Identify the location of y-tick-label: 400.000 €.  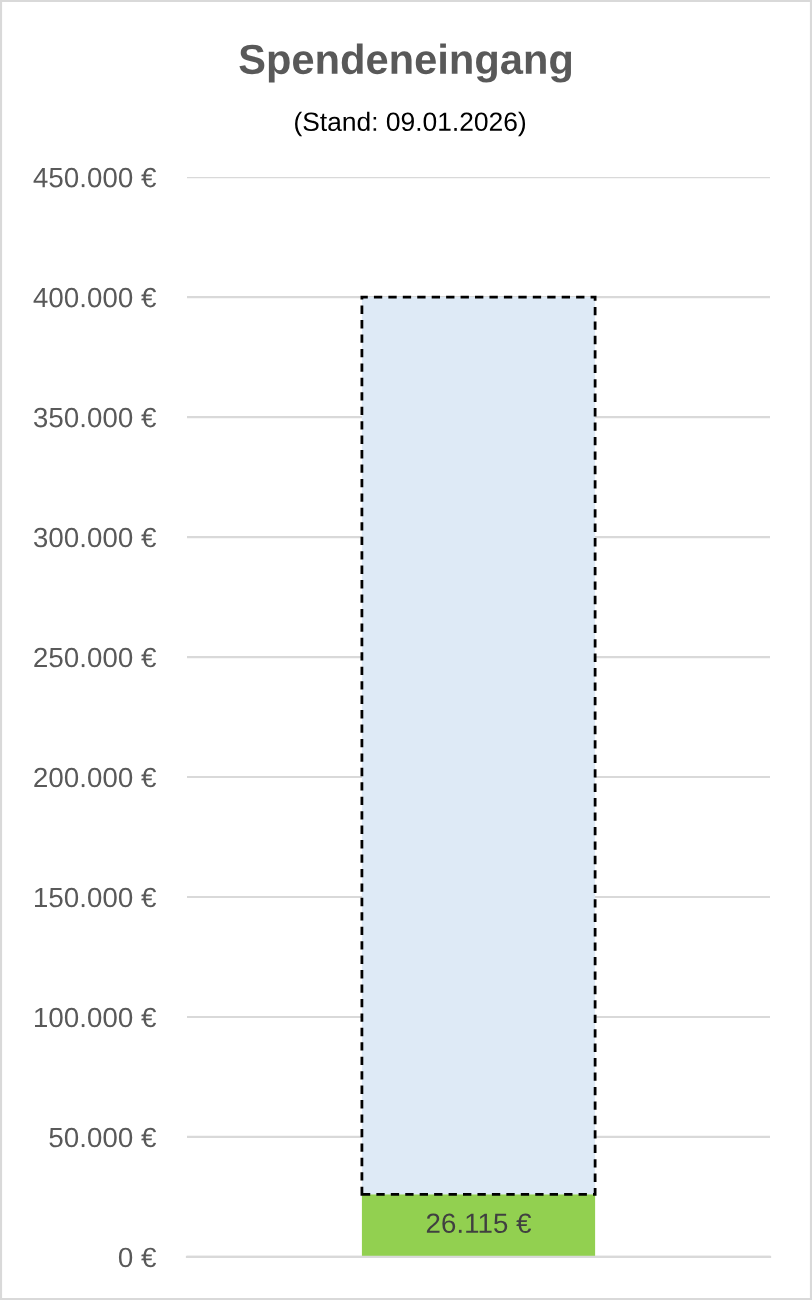
(95, 297).